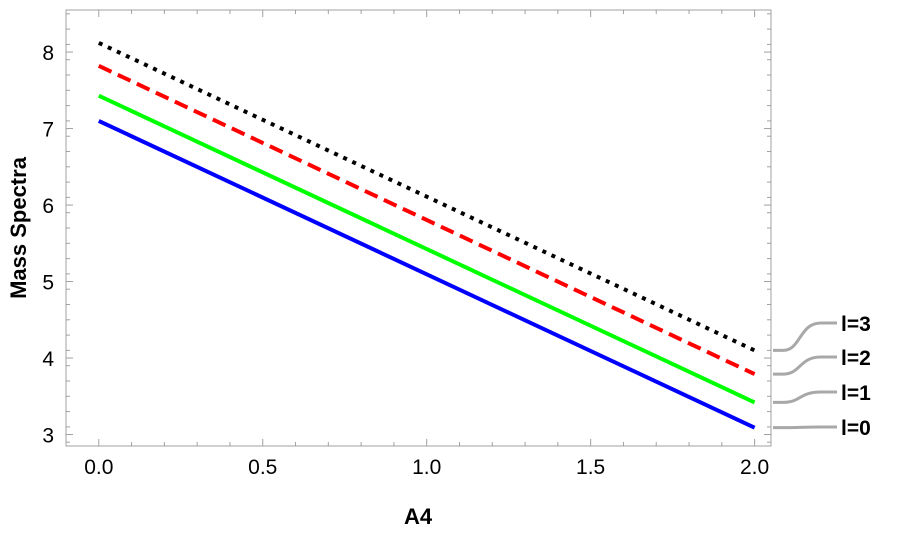  I want to click on legend-label: l=2, so click(856, 358).